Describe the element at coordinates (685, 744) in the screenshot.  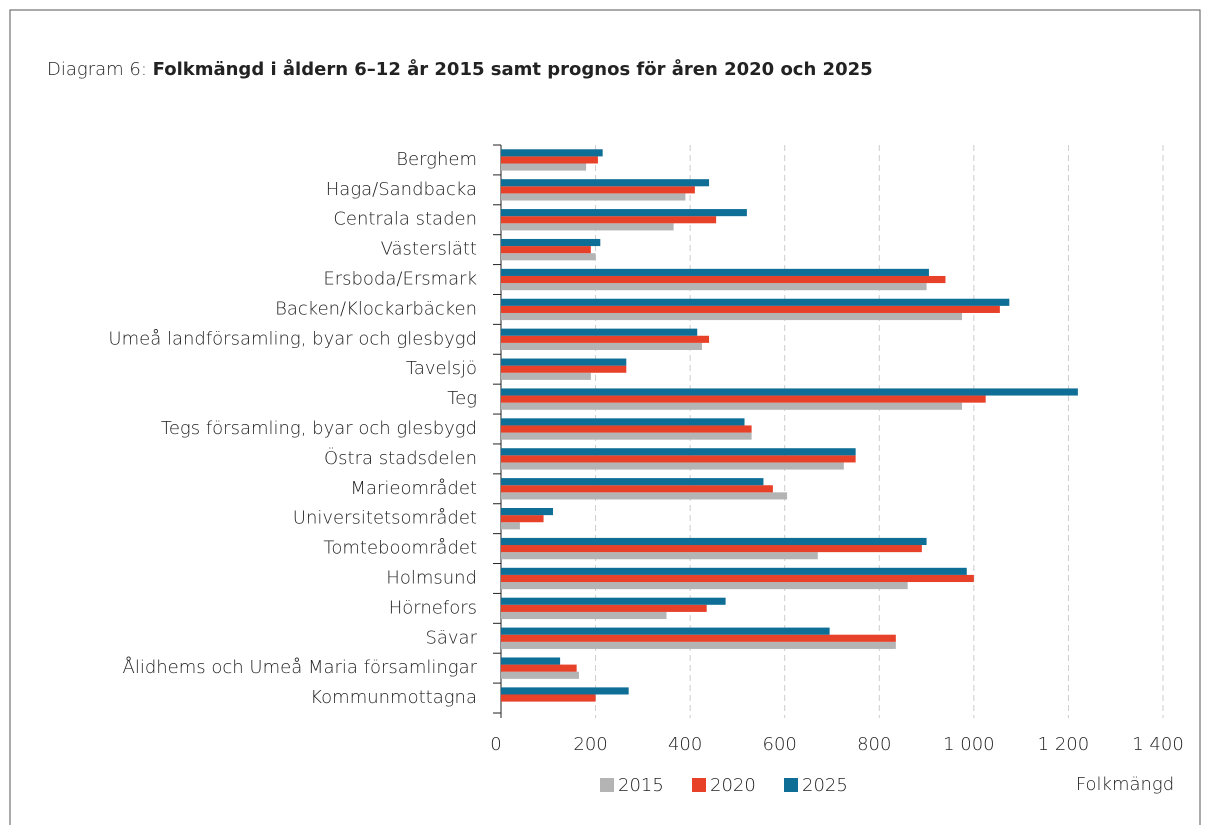
I see `x-tick-label: 400` at that location.